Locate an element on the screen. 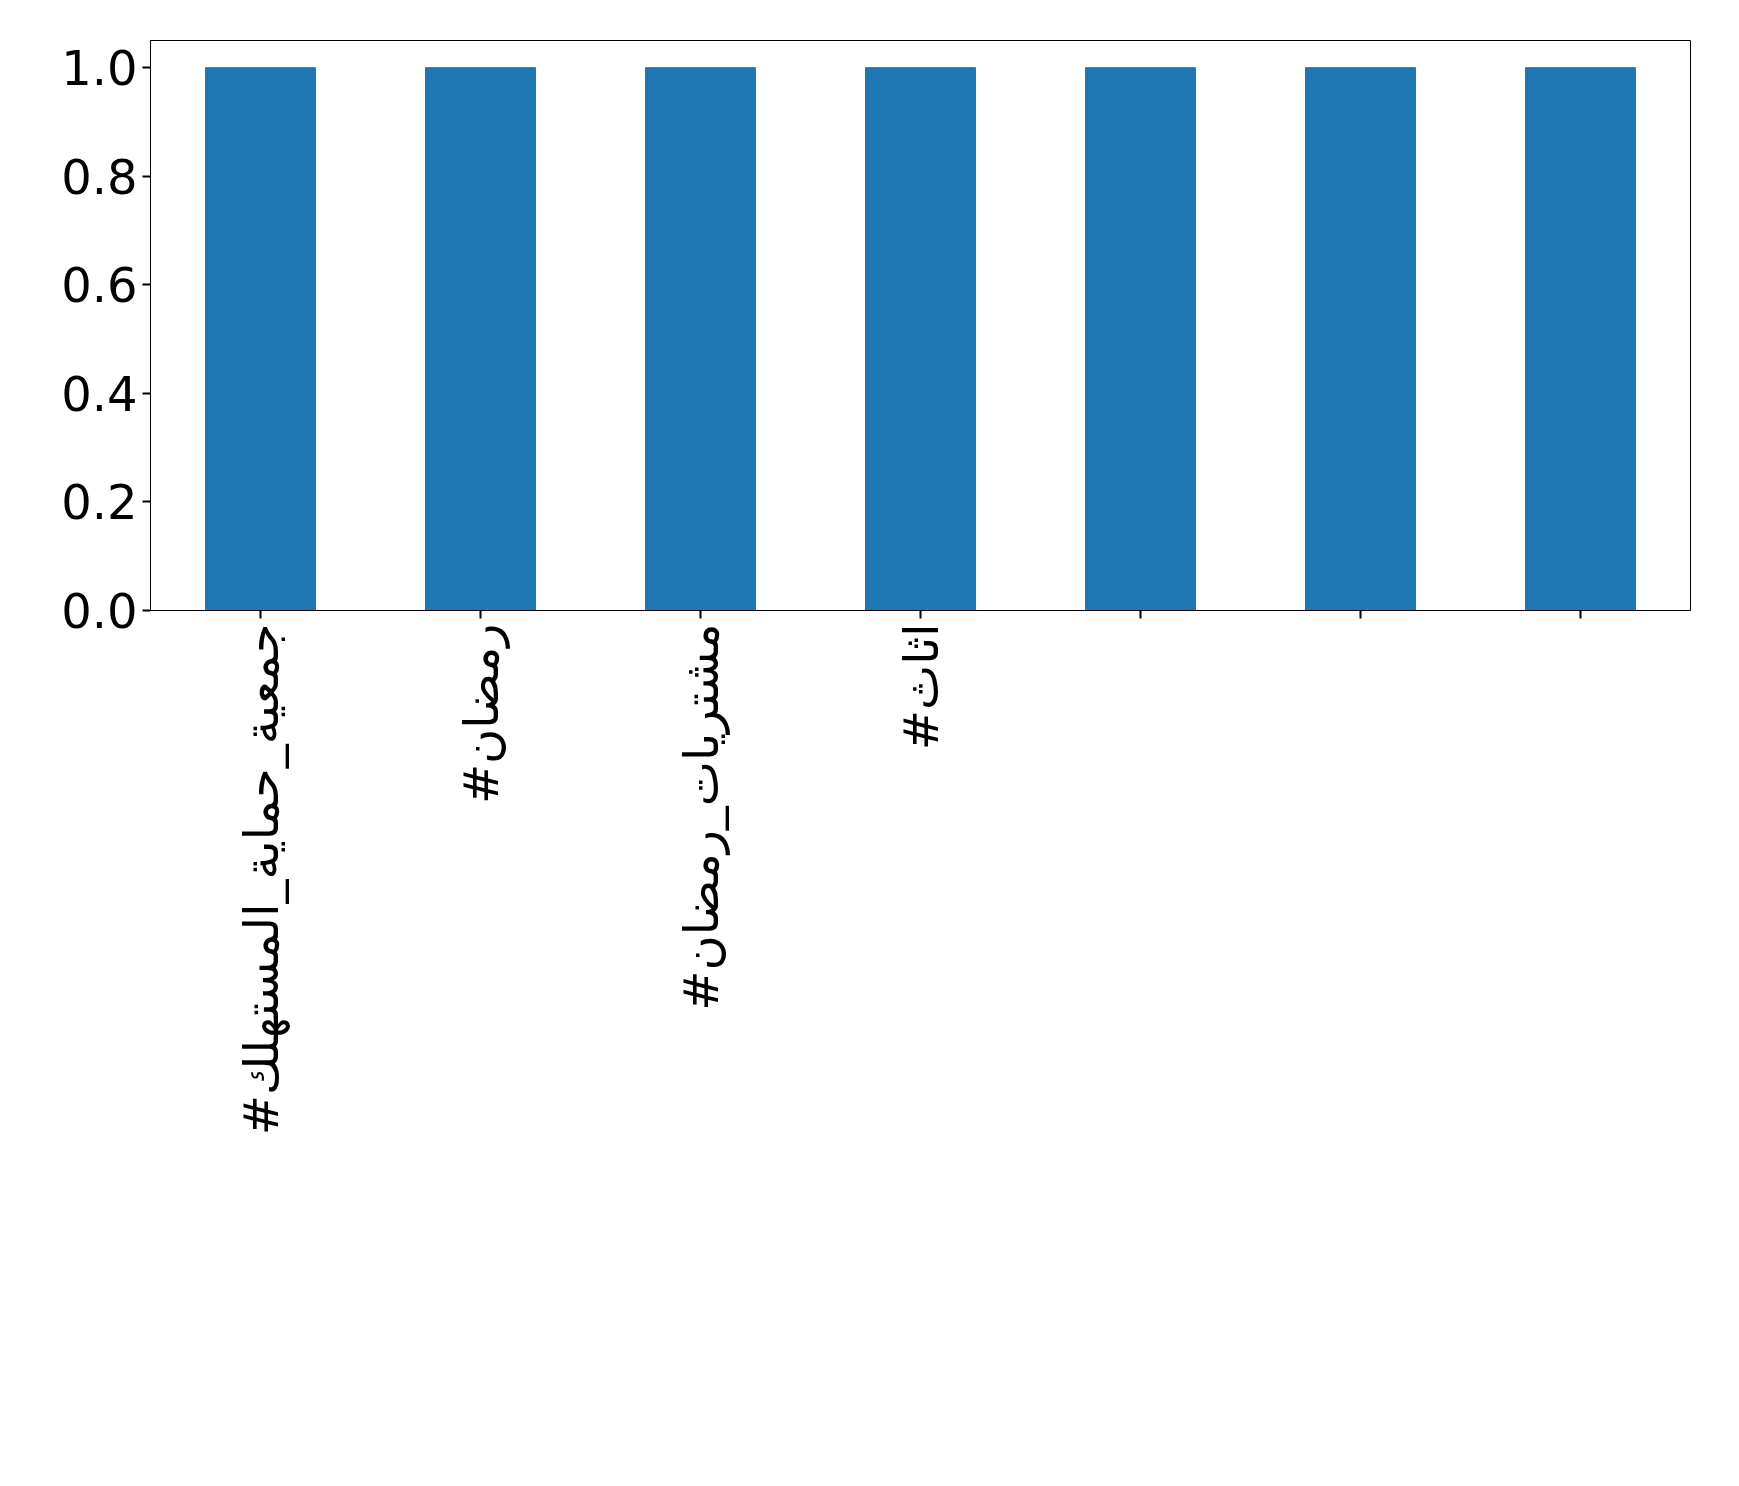  x-tick-label: #رمضان is located at coordinates (481, 714).